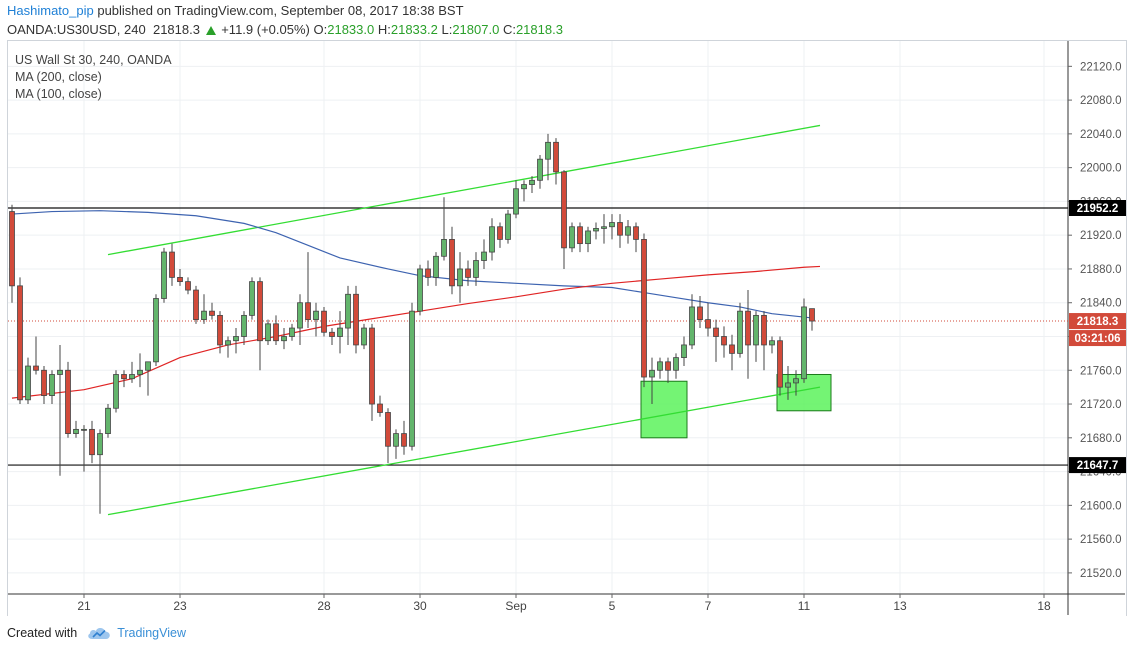  I want to click on legend-title: US Wall St 30, 240, OANDA, so click(93, 60).